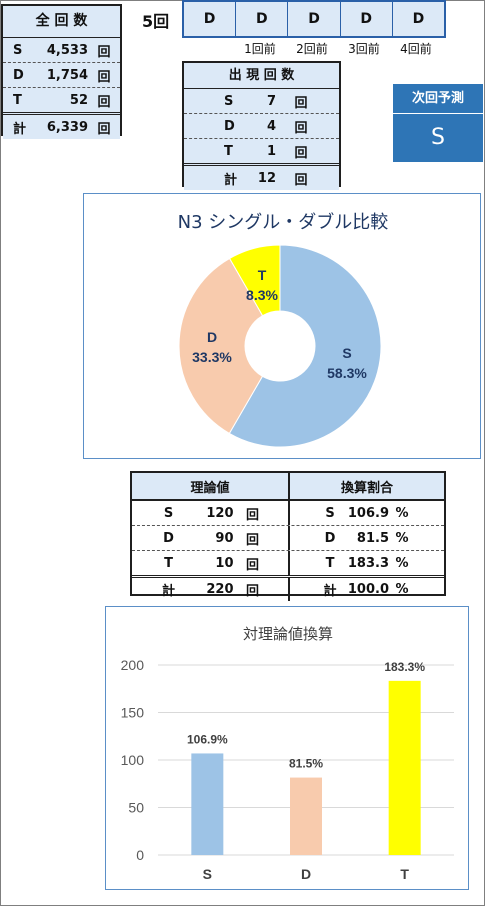  I want to click on appearance-row: T 1 回, so click(261, 152).